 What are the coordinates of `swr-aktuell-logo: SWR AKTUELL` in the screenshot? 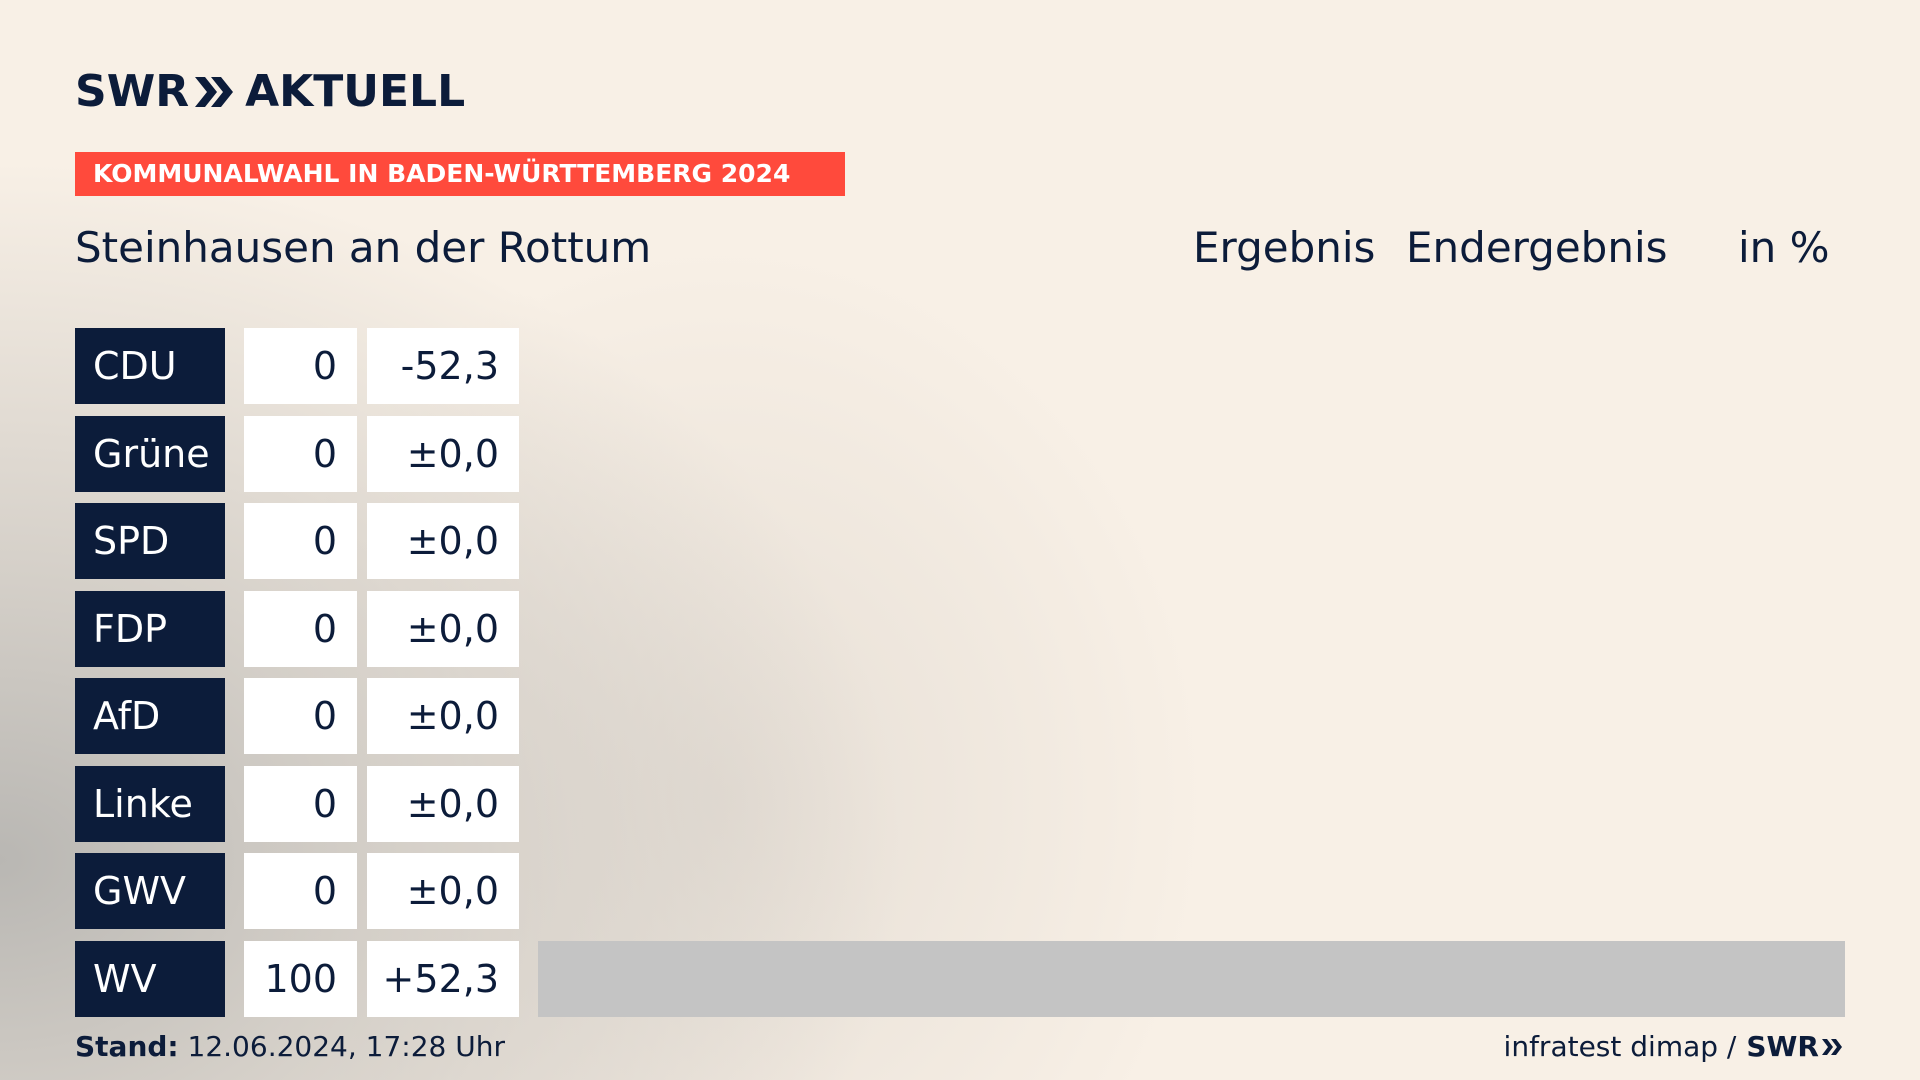 It's located at (270, 92).